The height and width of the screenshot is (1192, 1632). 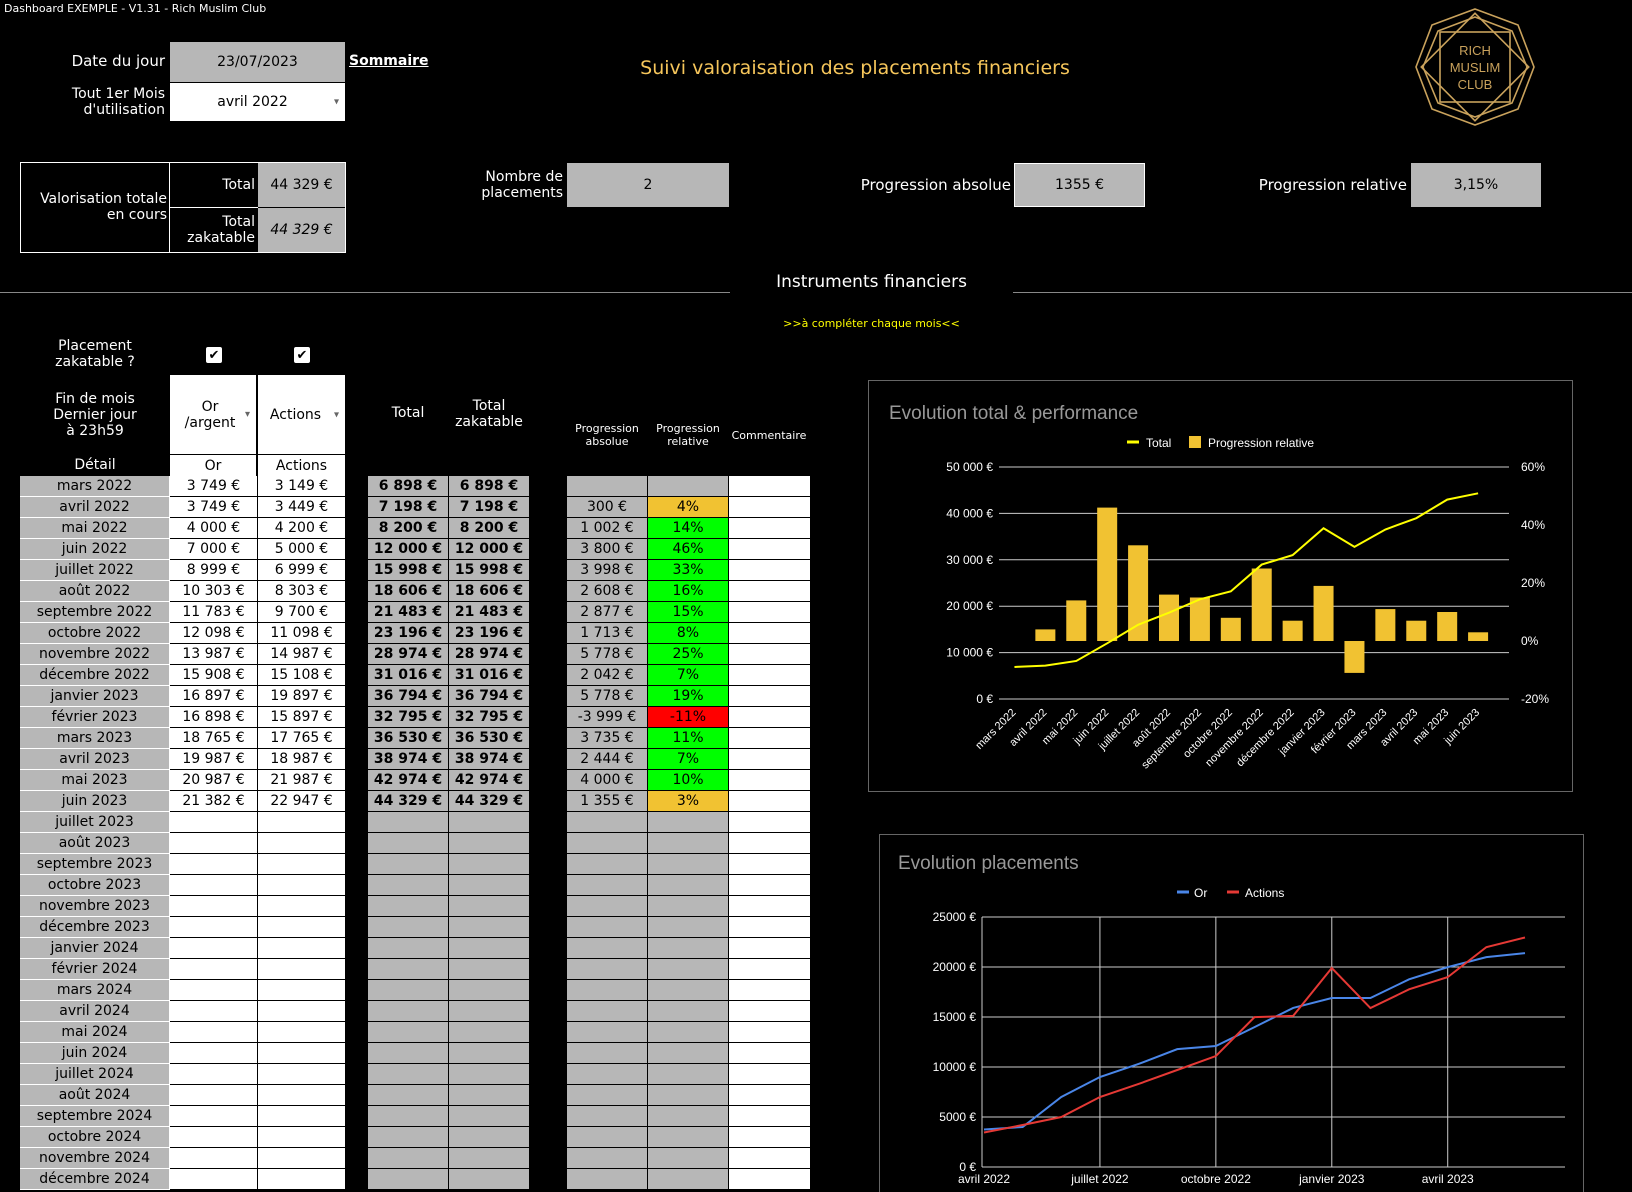 I want to click on actions-cell: 9 700 €, so click(x=302, y=612).